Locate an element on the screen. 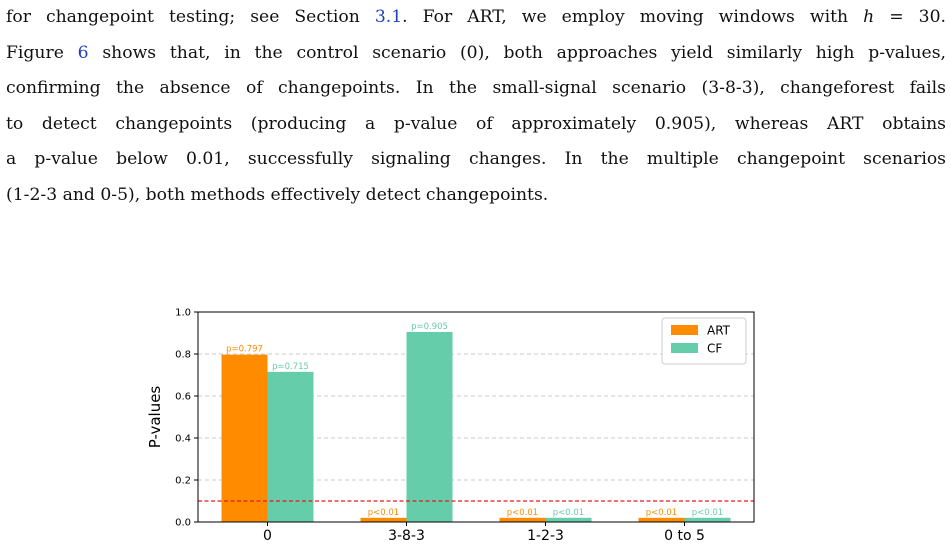 The height and width of the screenshot is (552, 951). bar-value-label: p=0.797 is located at coordinates (244, 350).